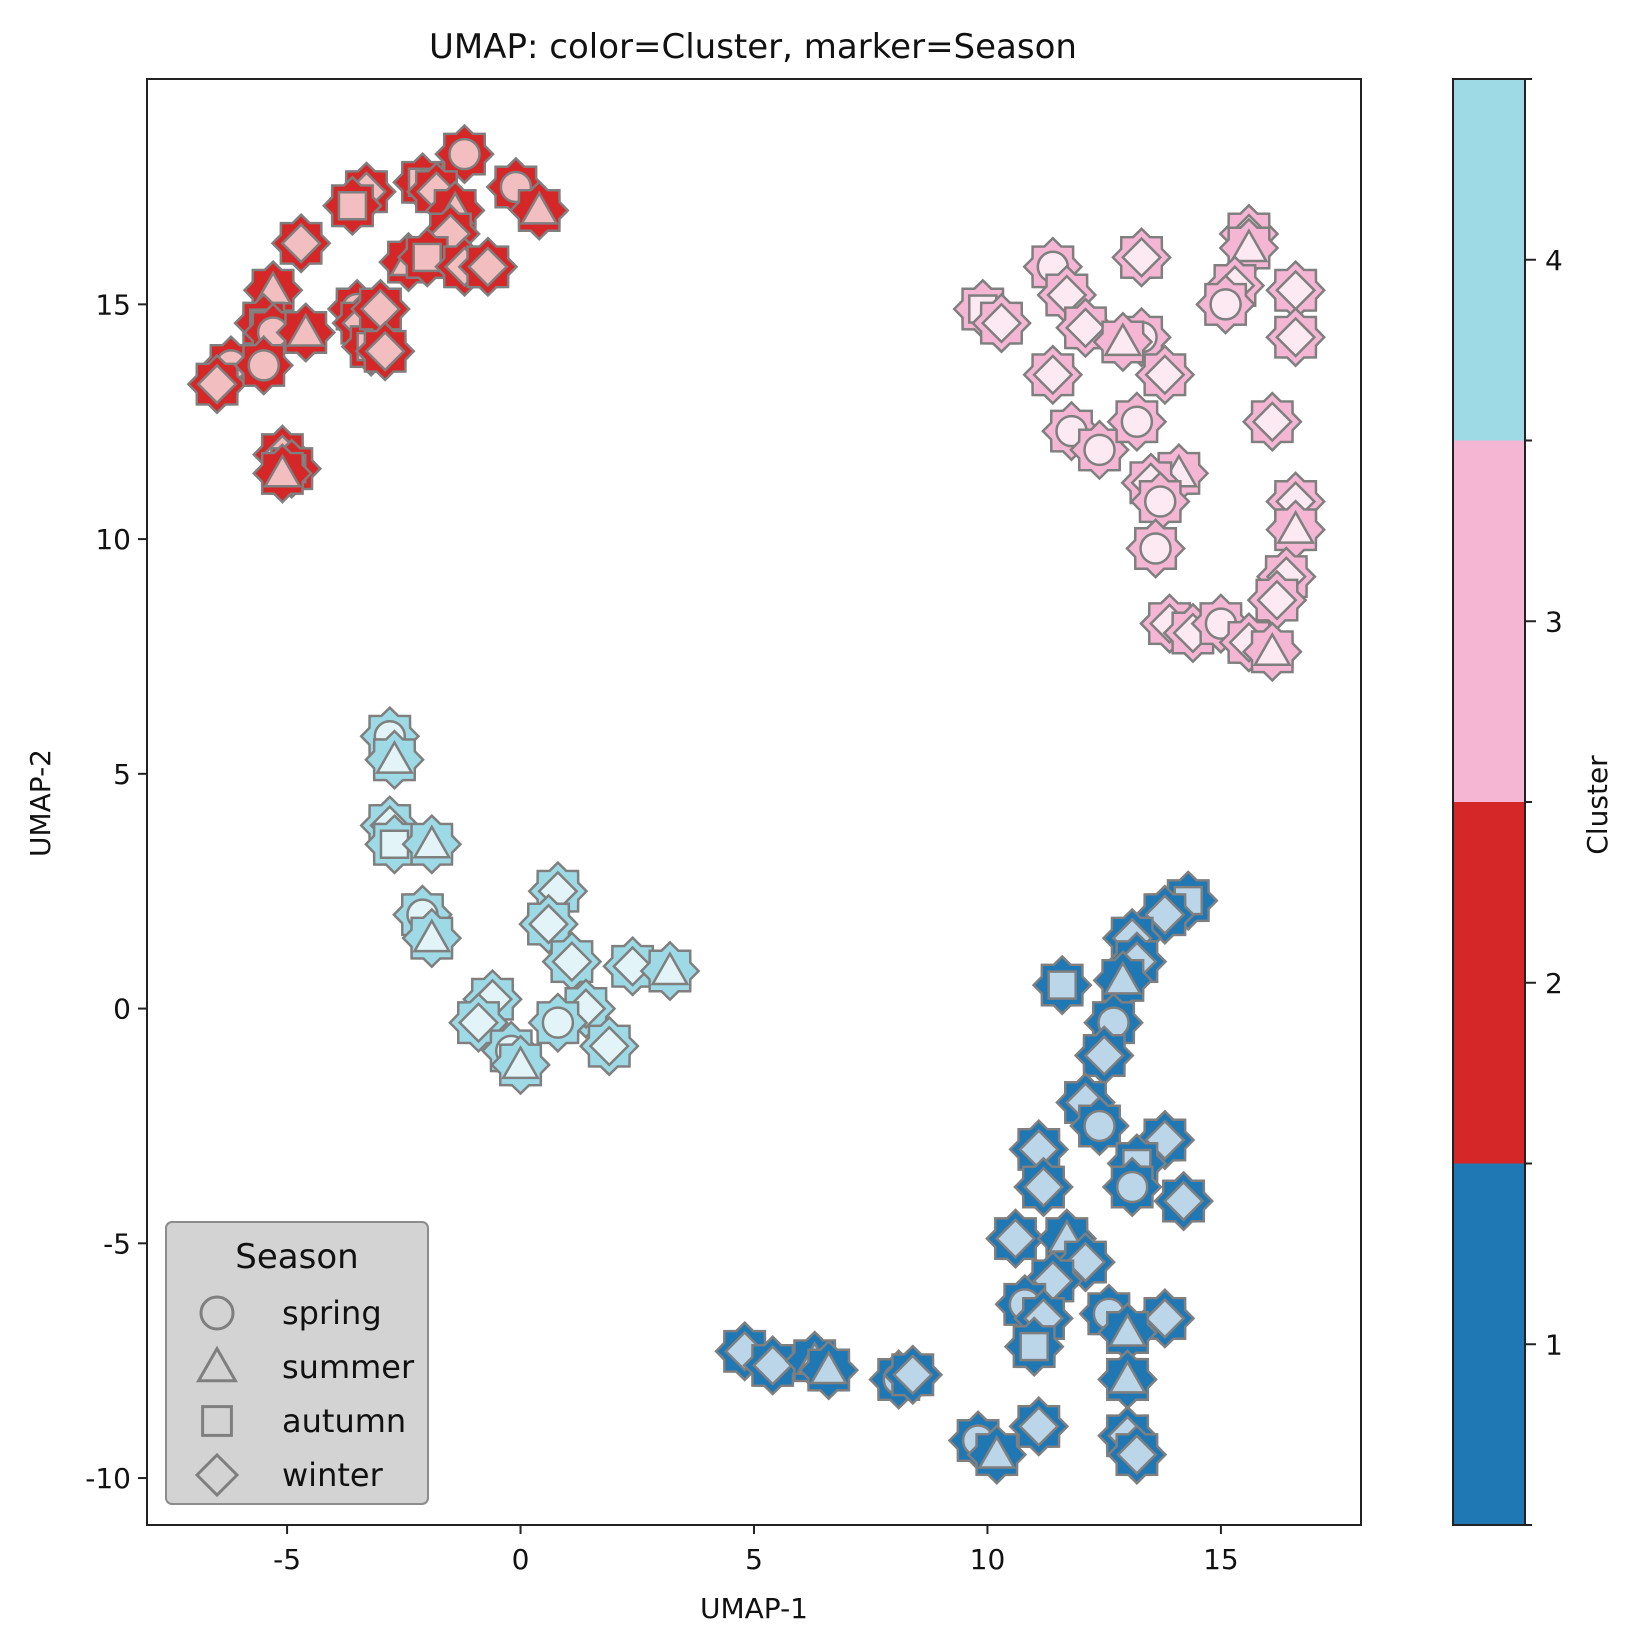 Image resolution: width=1635 pixels, height=1652 pixels. Describe the element at coordinates (521, 1559) in the screenshot. I see `x-tick-label: 0` at that location.